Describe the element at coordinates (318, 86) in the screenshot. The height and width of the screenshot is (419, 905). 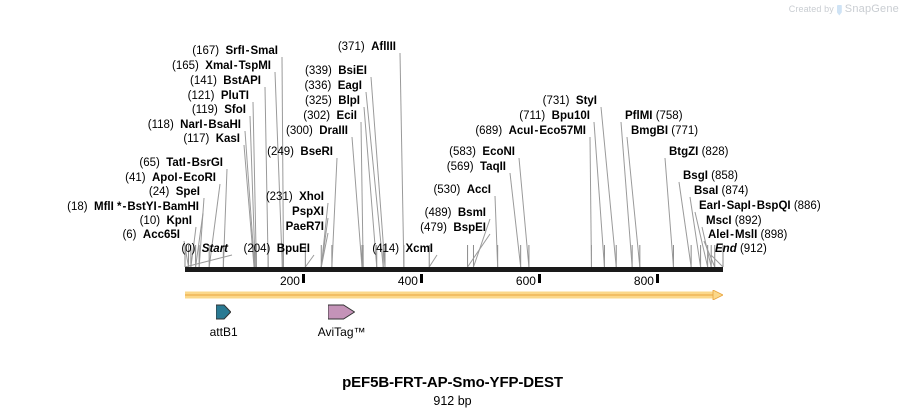
I see `site-position: (336)` at that location.